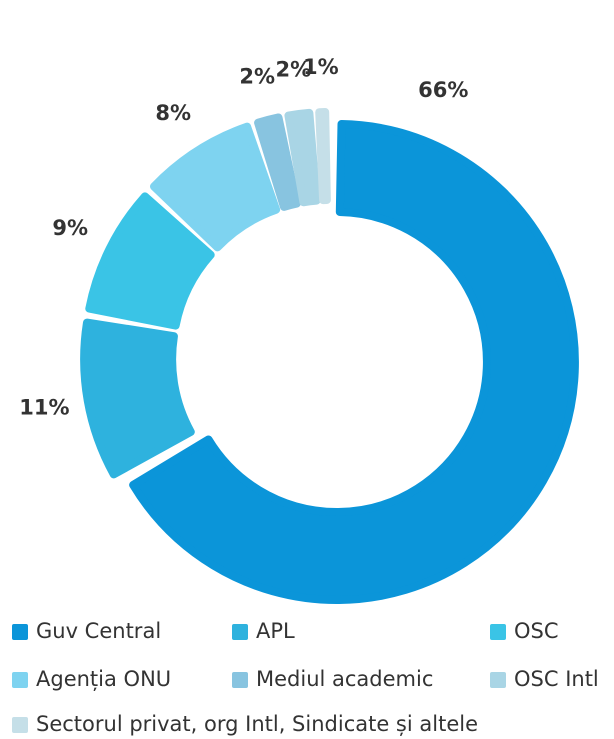  Describe the element at coordinates (44, 407) in the screenshot. I see `data-label: 11%` at that location.